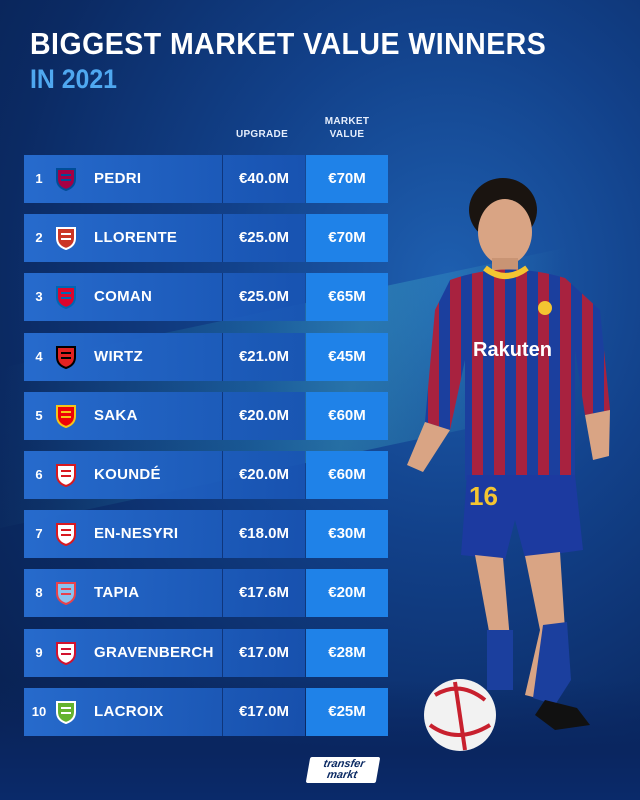 Image resolution: width=640 pixels, height=800 pixels. What do you see at coordinates (154, 652) in the screenshot?
I see `player-name: GRAVENBERCH` at bounding box center [154, 652].